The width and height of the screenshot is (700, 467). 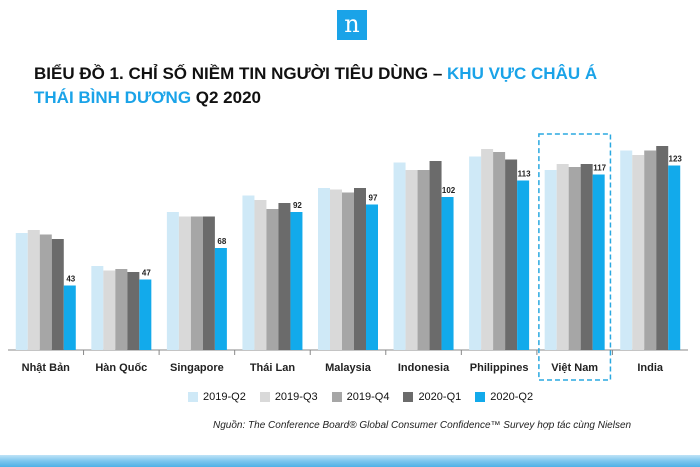 I want to click on bar-2019-Q2-Singapore, so click(x=172, y=281).